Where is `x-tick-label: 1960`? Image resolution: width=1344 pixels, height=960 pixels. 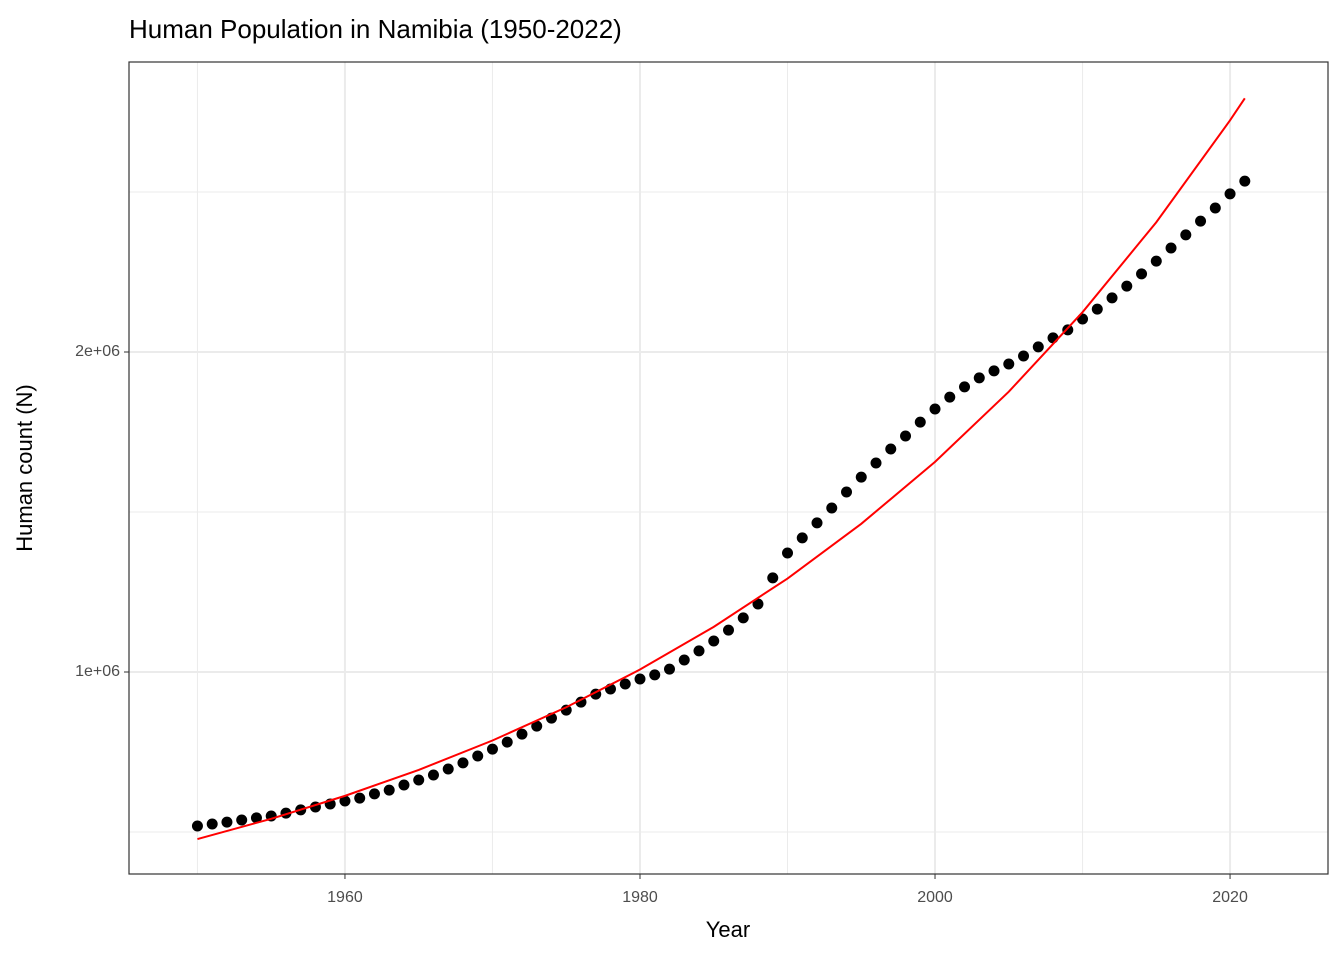 x-tick-label: 1960 is located at coordinates (345, 897).